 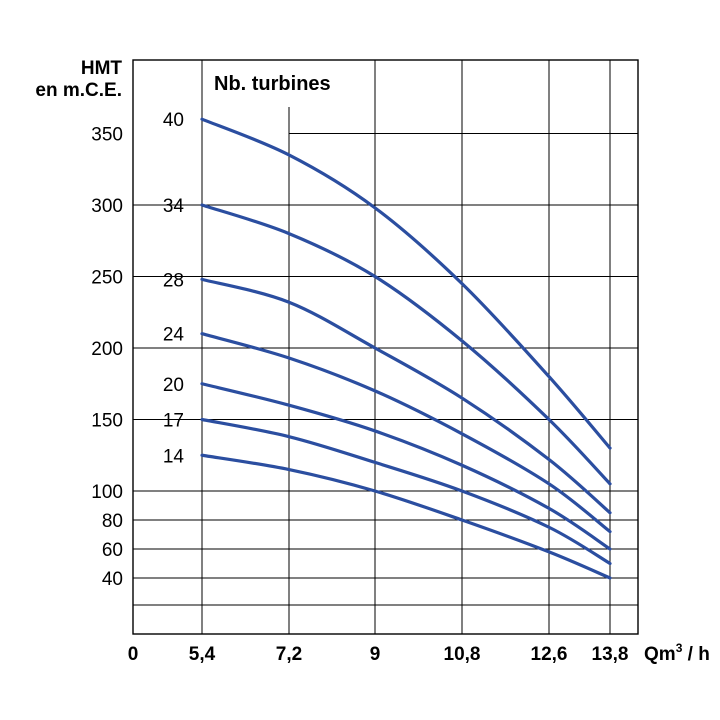 What do you see at coordinates (173, 280) in the screenshot?
I see `curve-label-28: 28` at bounding box center [173, 280].